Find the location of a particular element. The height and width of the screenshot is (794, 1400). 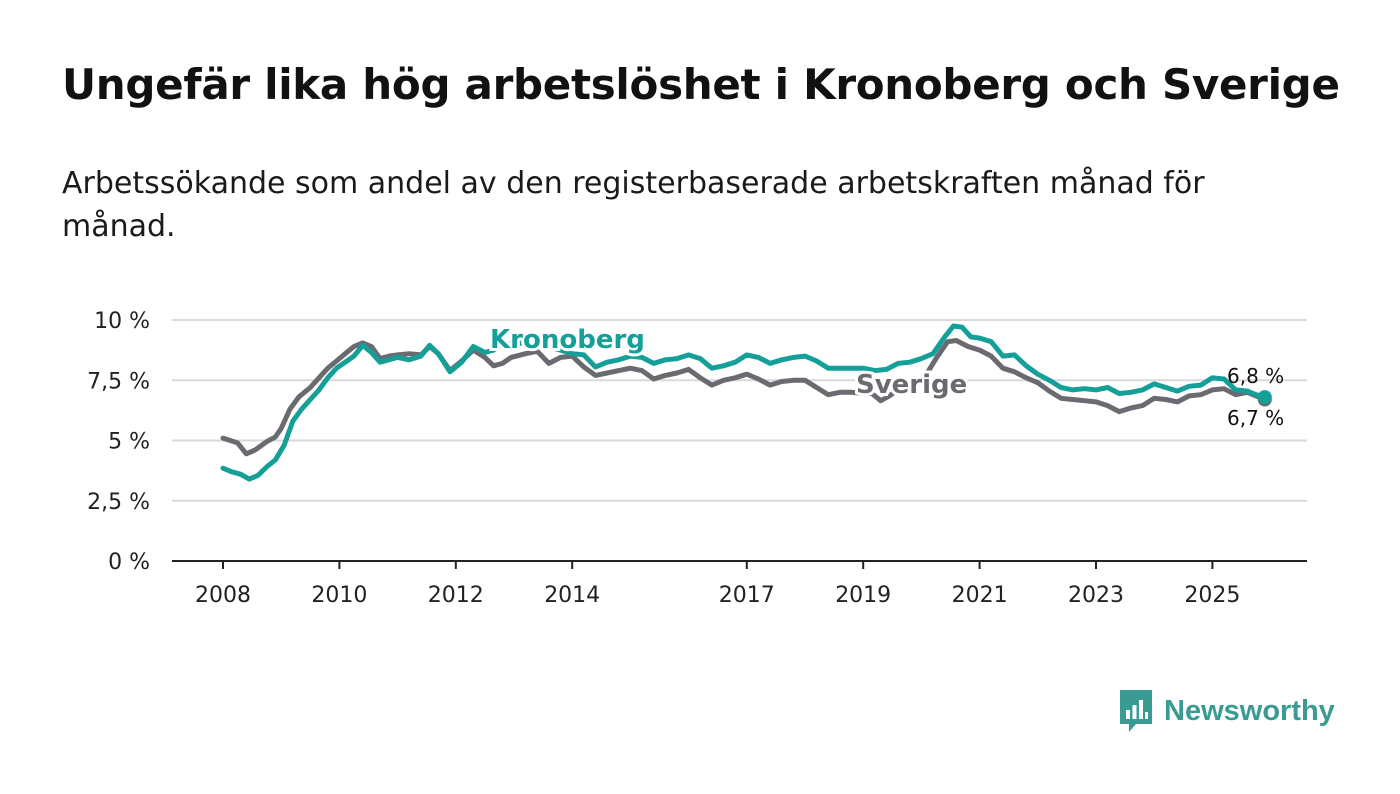

brand-name: Newsworthy is located at coordinates (1249, 710).